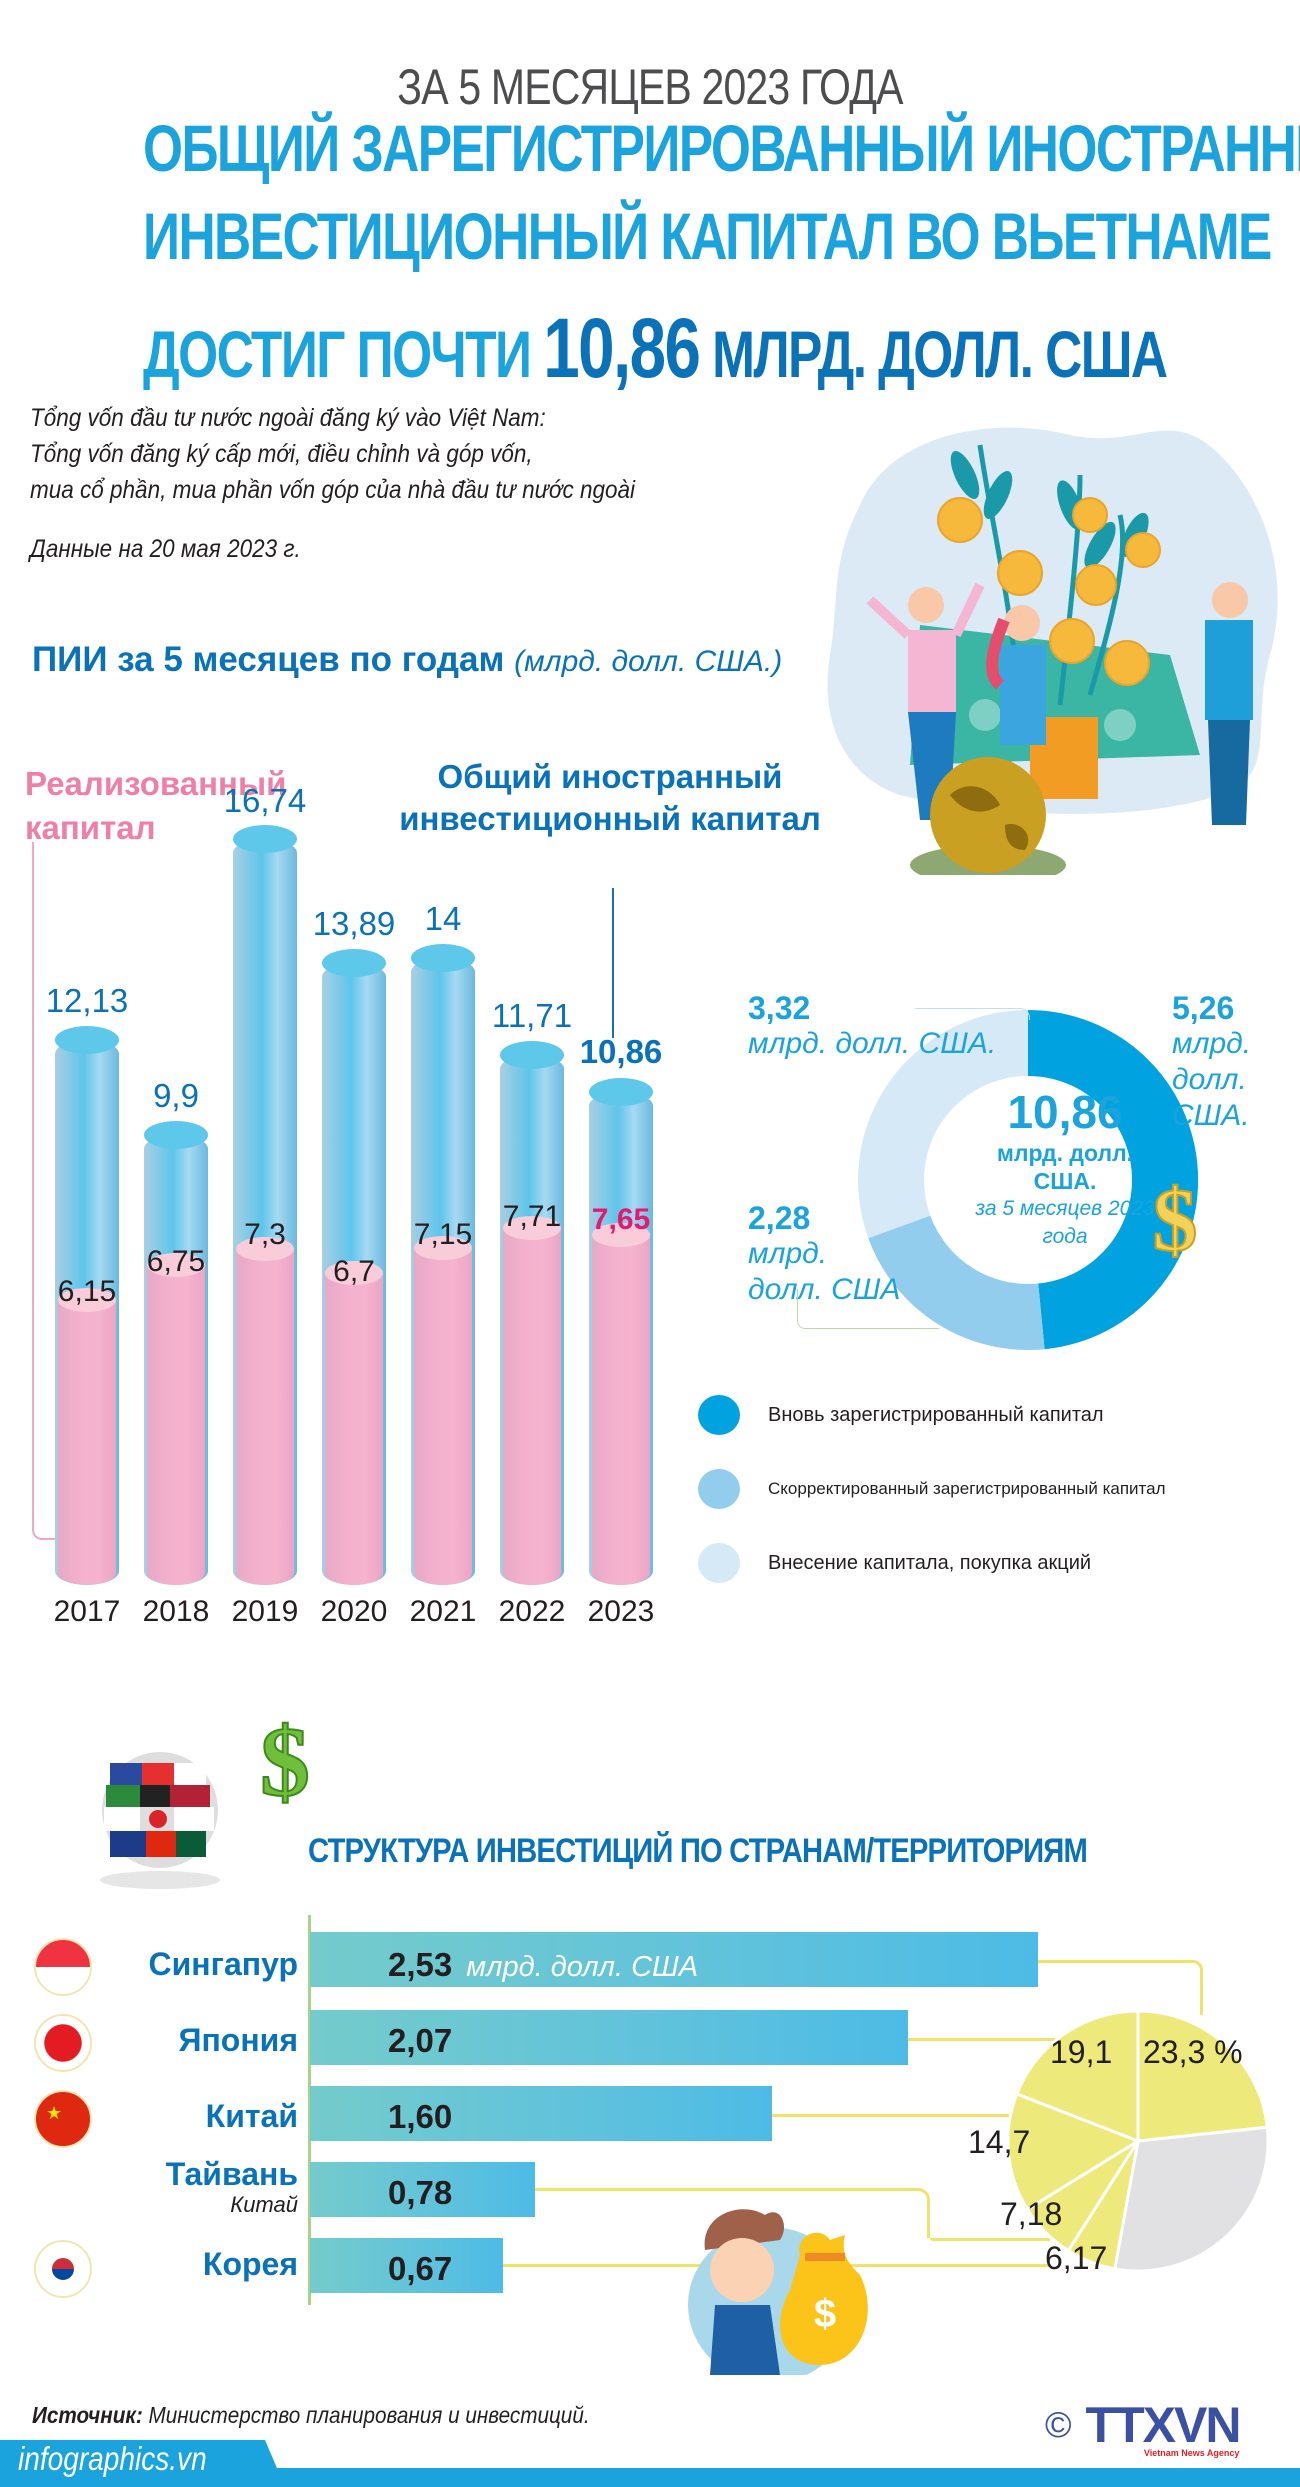 Image resolution: width=1300 pixels, height=2487 pixels. Describe the element at coordinates (420, 2116) in the screenshot. I see `country-value-china: 1,60` at that location.